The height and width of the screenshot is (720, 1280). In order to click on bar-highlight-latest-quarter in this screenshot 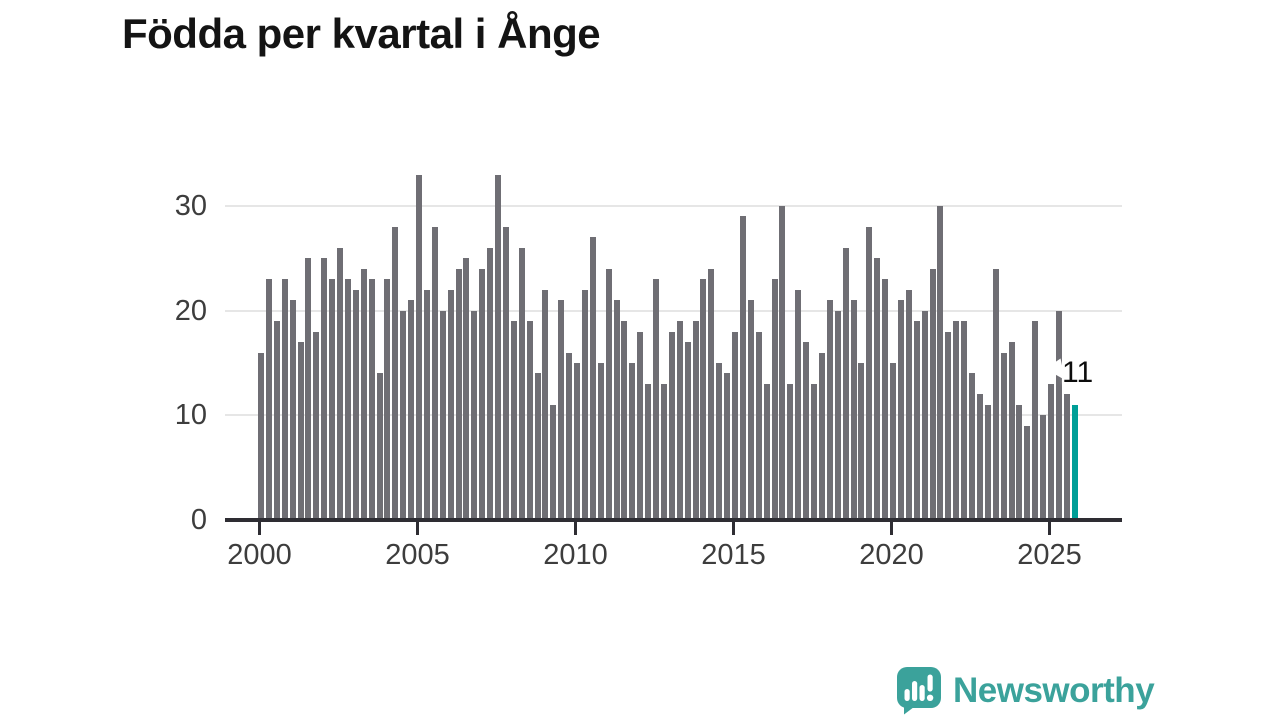, I will do `click(1074, 462)`.